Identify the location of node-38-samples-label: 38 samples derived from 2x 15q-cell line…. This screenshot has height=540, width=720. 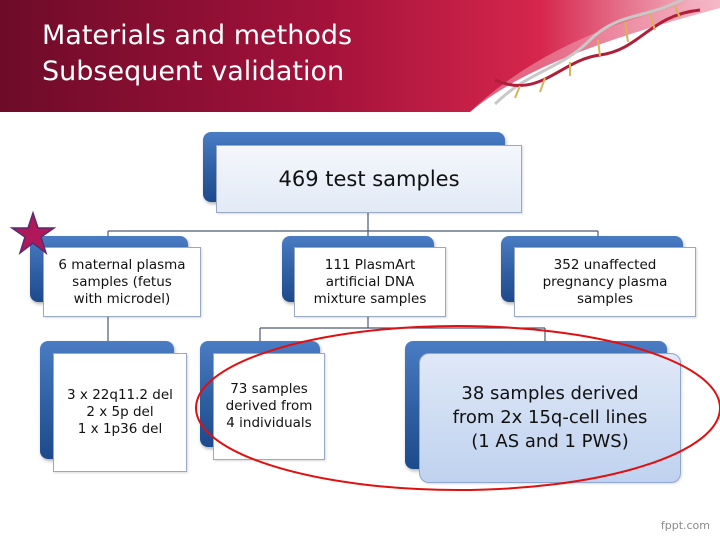
(550, 417).